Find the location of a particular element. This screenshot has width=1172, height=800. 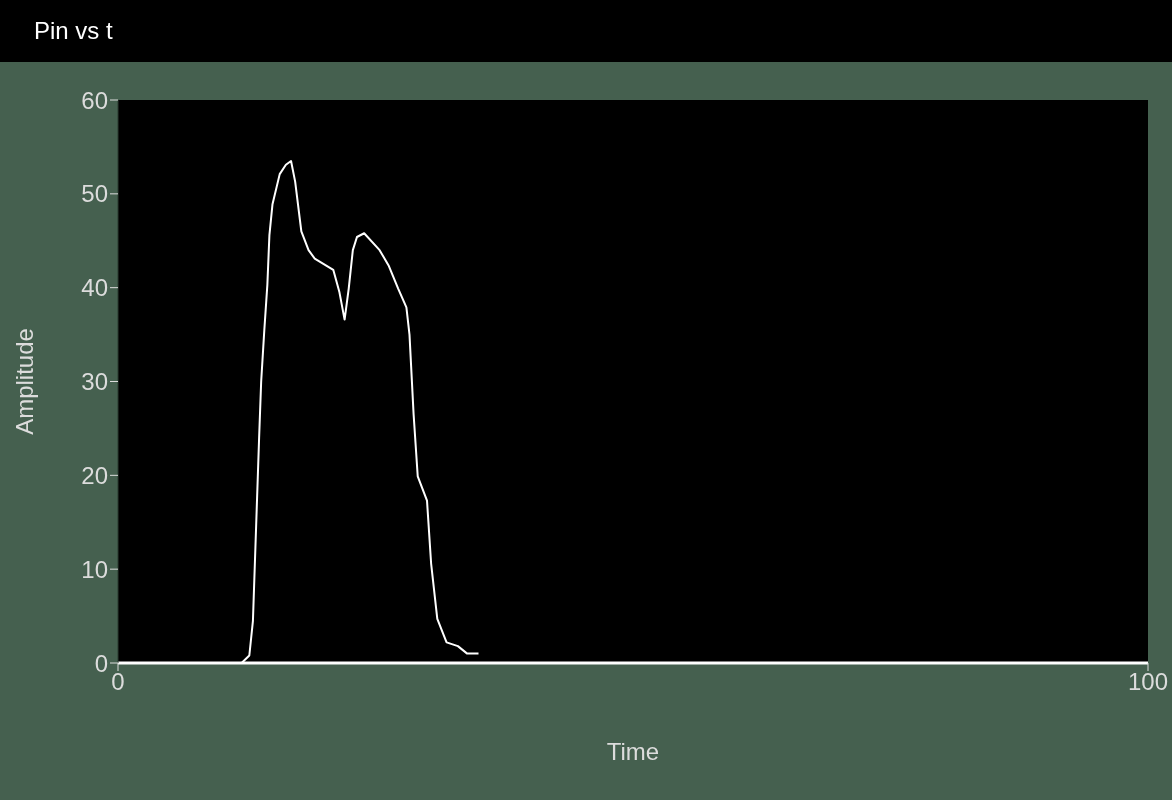

chart-title: Pin vs t is located at coordinates (586, 31).